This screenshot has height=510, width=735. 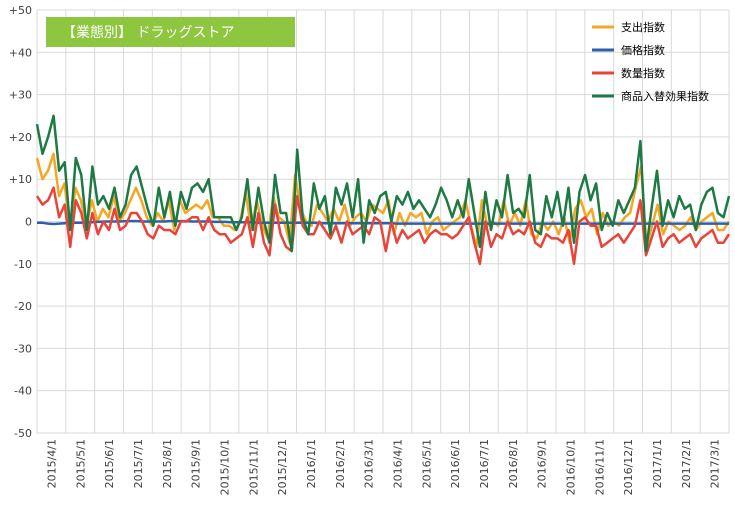 I want to click on x-tick-label: 2017/1/1, so click(x=657, y=463).